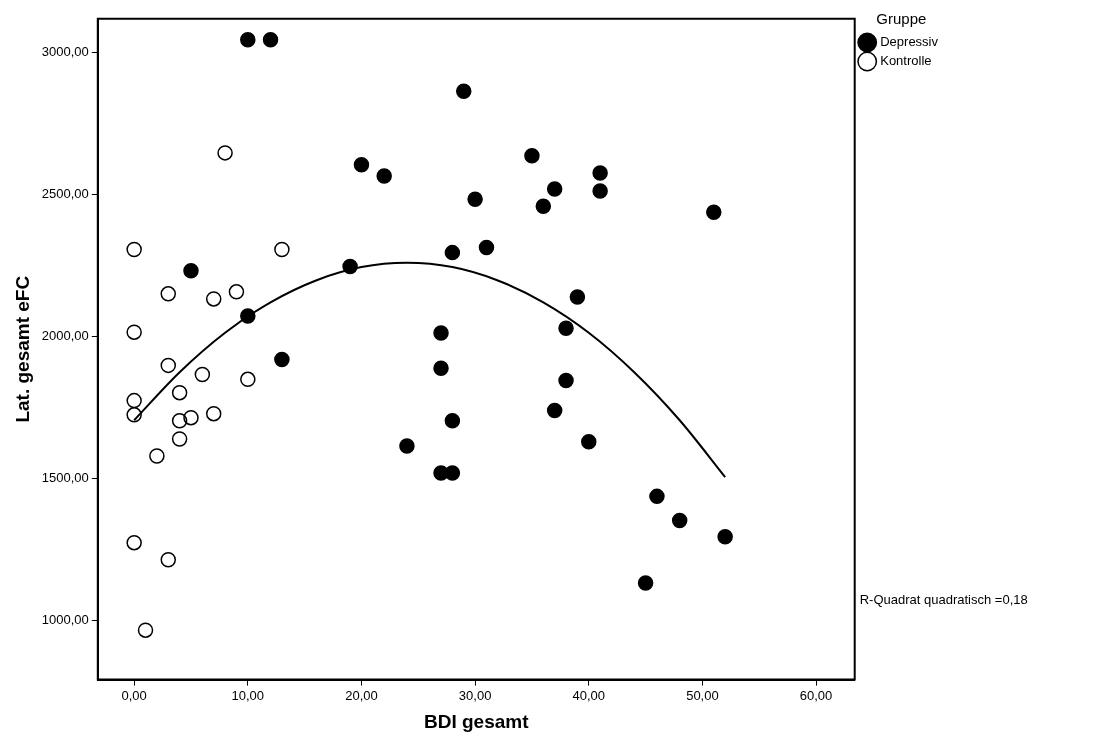 This screenshot has height=750, width=1106. I want to click on x-axis-title: BDI gesamt, so click(476, 721).